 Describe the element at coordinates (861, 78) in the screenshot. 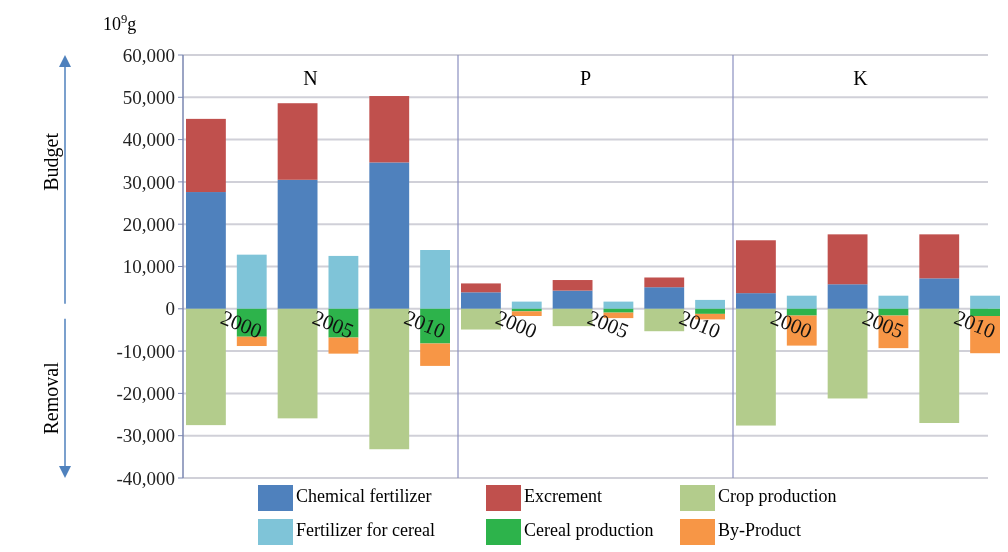

I see `annotation: K` at that location.